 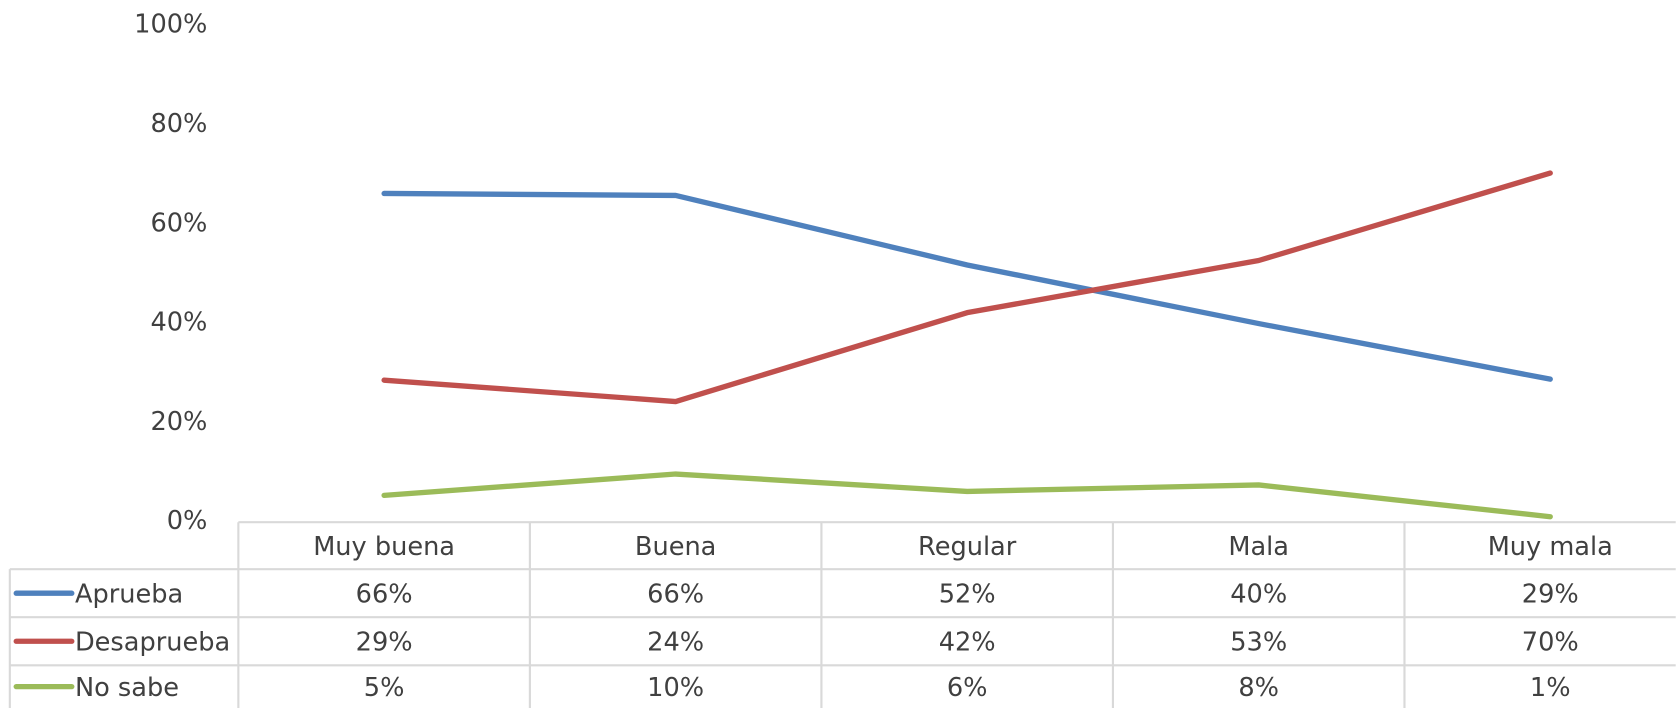 What do you see at coordinates (178, 422) in the screenshot?
I see `y-tick-label: 20%` at bounding box center [178, 422].